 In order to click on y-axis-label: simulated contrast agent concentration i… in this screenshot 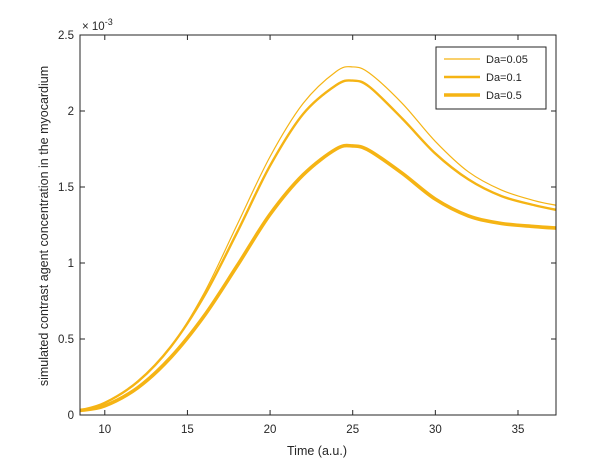, I will do `click(44, 226)`.